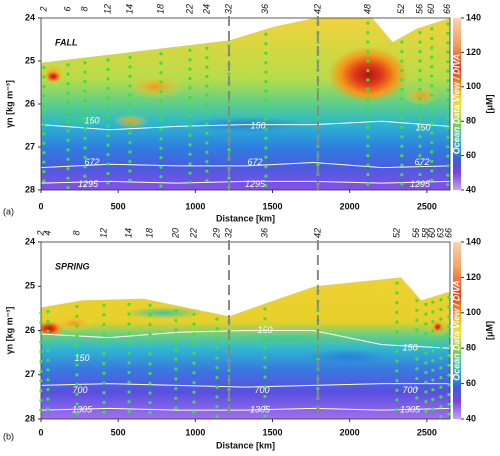 The image size is (500, 456). What do you see at coordinates (9, 104) in the screenshot?
I see `y-axis-label: γn [kg m⁻³]` at bounding box center [9, 104].